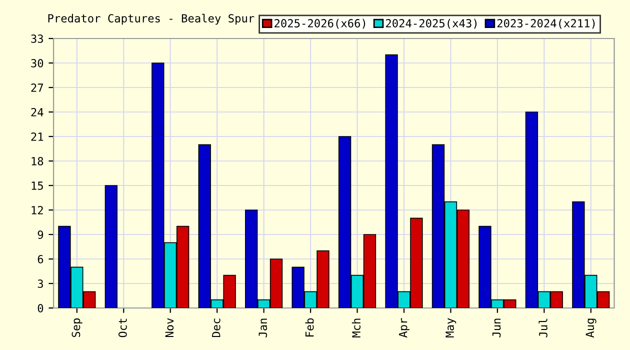 The width and height of the screenshot is (630, 350). Describe the element at coordinates (38, 161) in the screenshot. I see `y-tick-label: 18` at that location.